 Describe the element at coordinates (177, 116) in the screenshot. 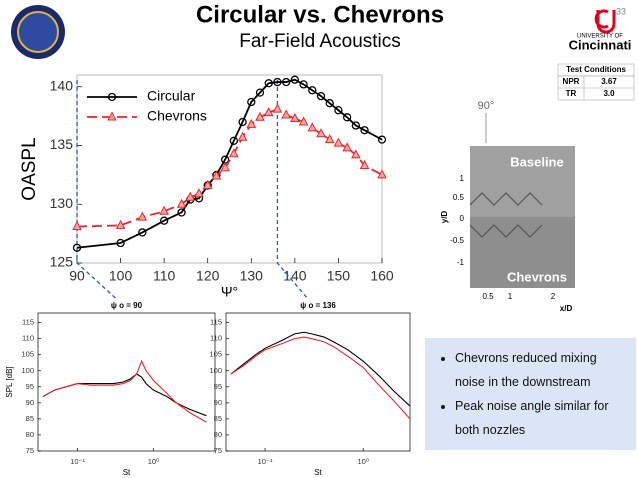

I see `legend-label: Chevrons` at that location.